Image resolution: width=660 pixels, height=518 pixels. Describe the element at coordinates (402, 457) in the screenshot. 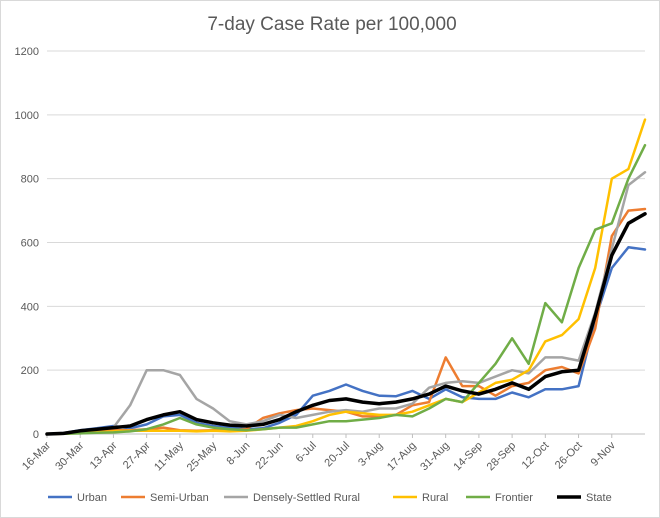

I see `x-tick-label: 17-Aug` at that location.